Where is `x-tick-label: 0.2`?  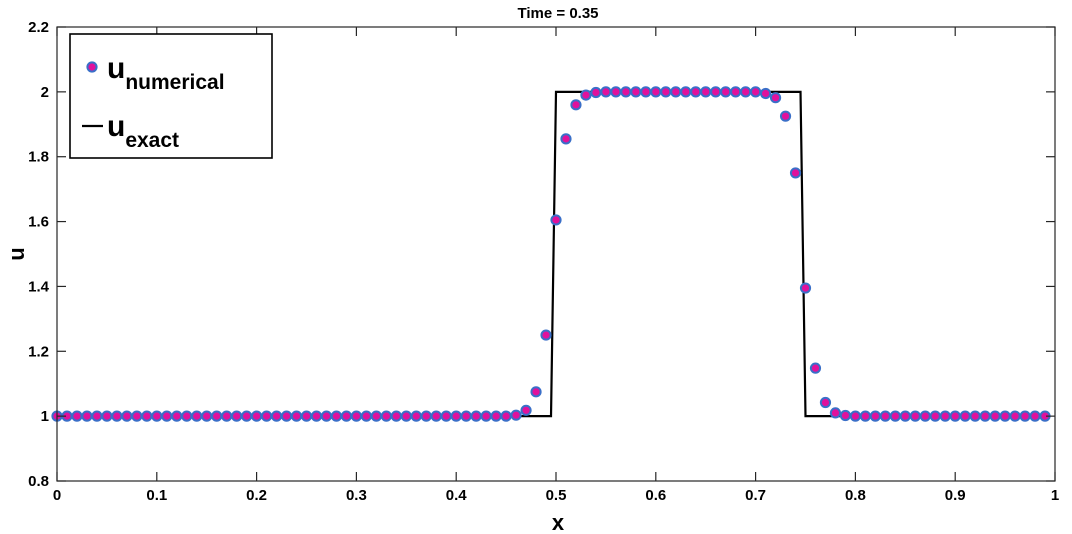
x-tick-label: 0.2 is located at coordinates (256, 495).